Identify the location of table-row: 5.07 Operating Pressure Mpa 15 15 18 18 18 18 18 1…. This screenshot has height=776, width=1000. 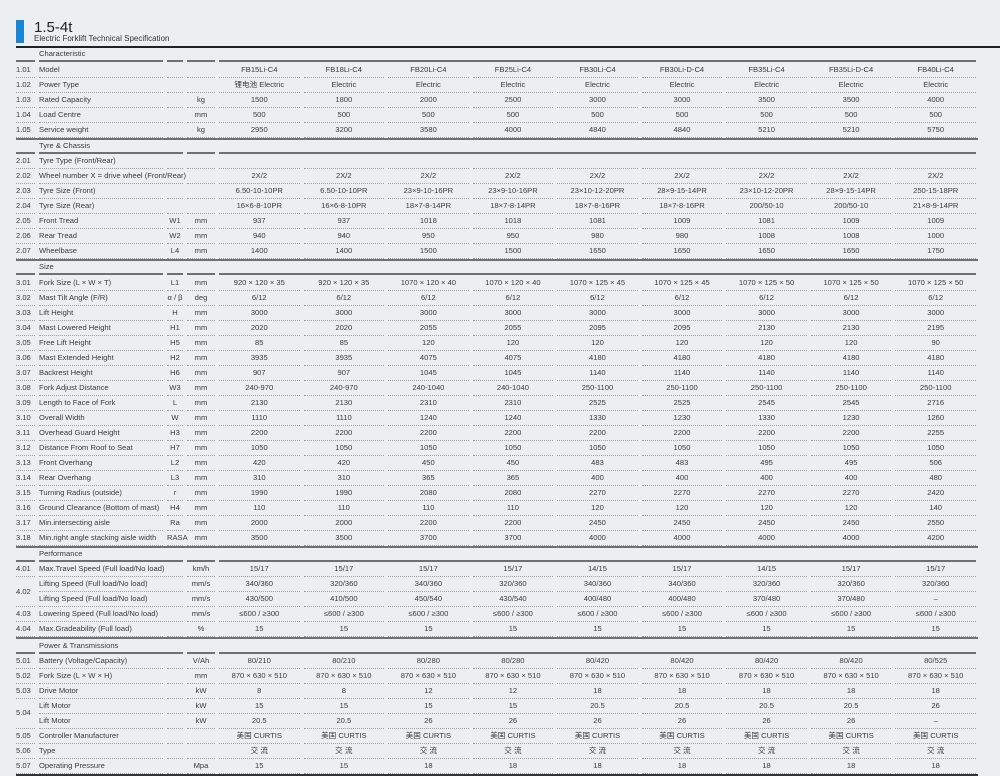
(497, 767).